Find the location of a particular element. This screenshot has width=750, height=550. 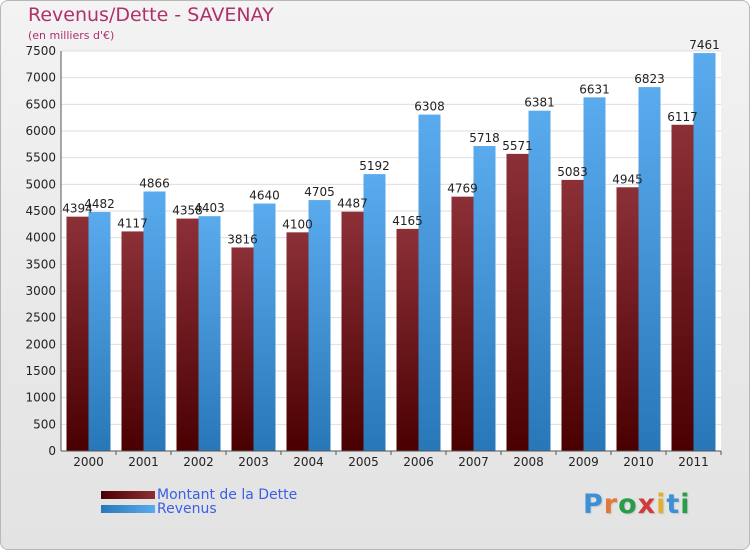

legend-swatch-debt is located at coordinates (128, 495).